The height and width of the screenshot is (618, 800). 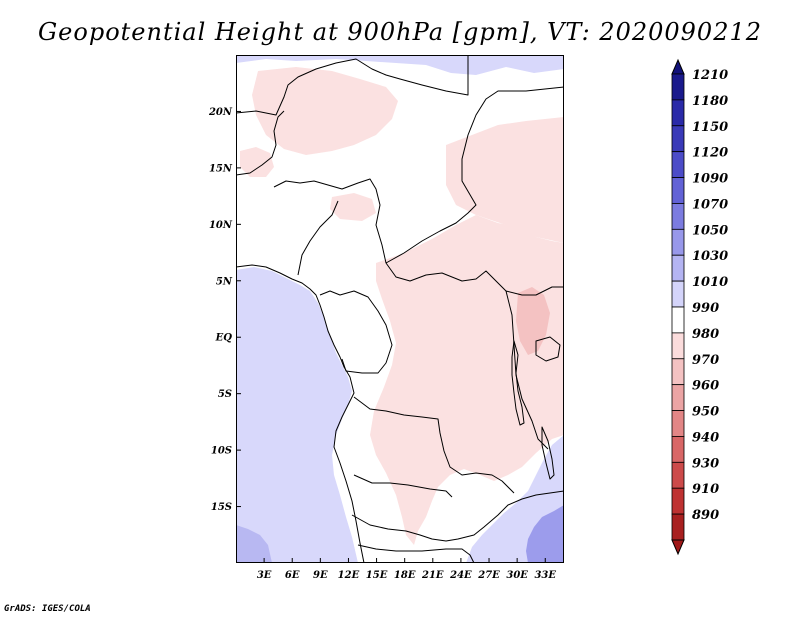 What do you see at coordinates (264, 575) in the screenshot?
I see `lon-tick-label: 3E` at bounding box center [264, 575].